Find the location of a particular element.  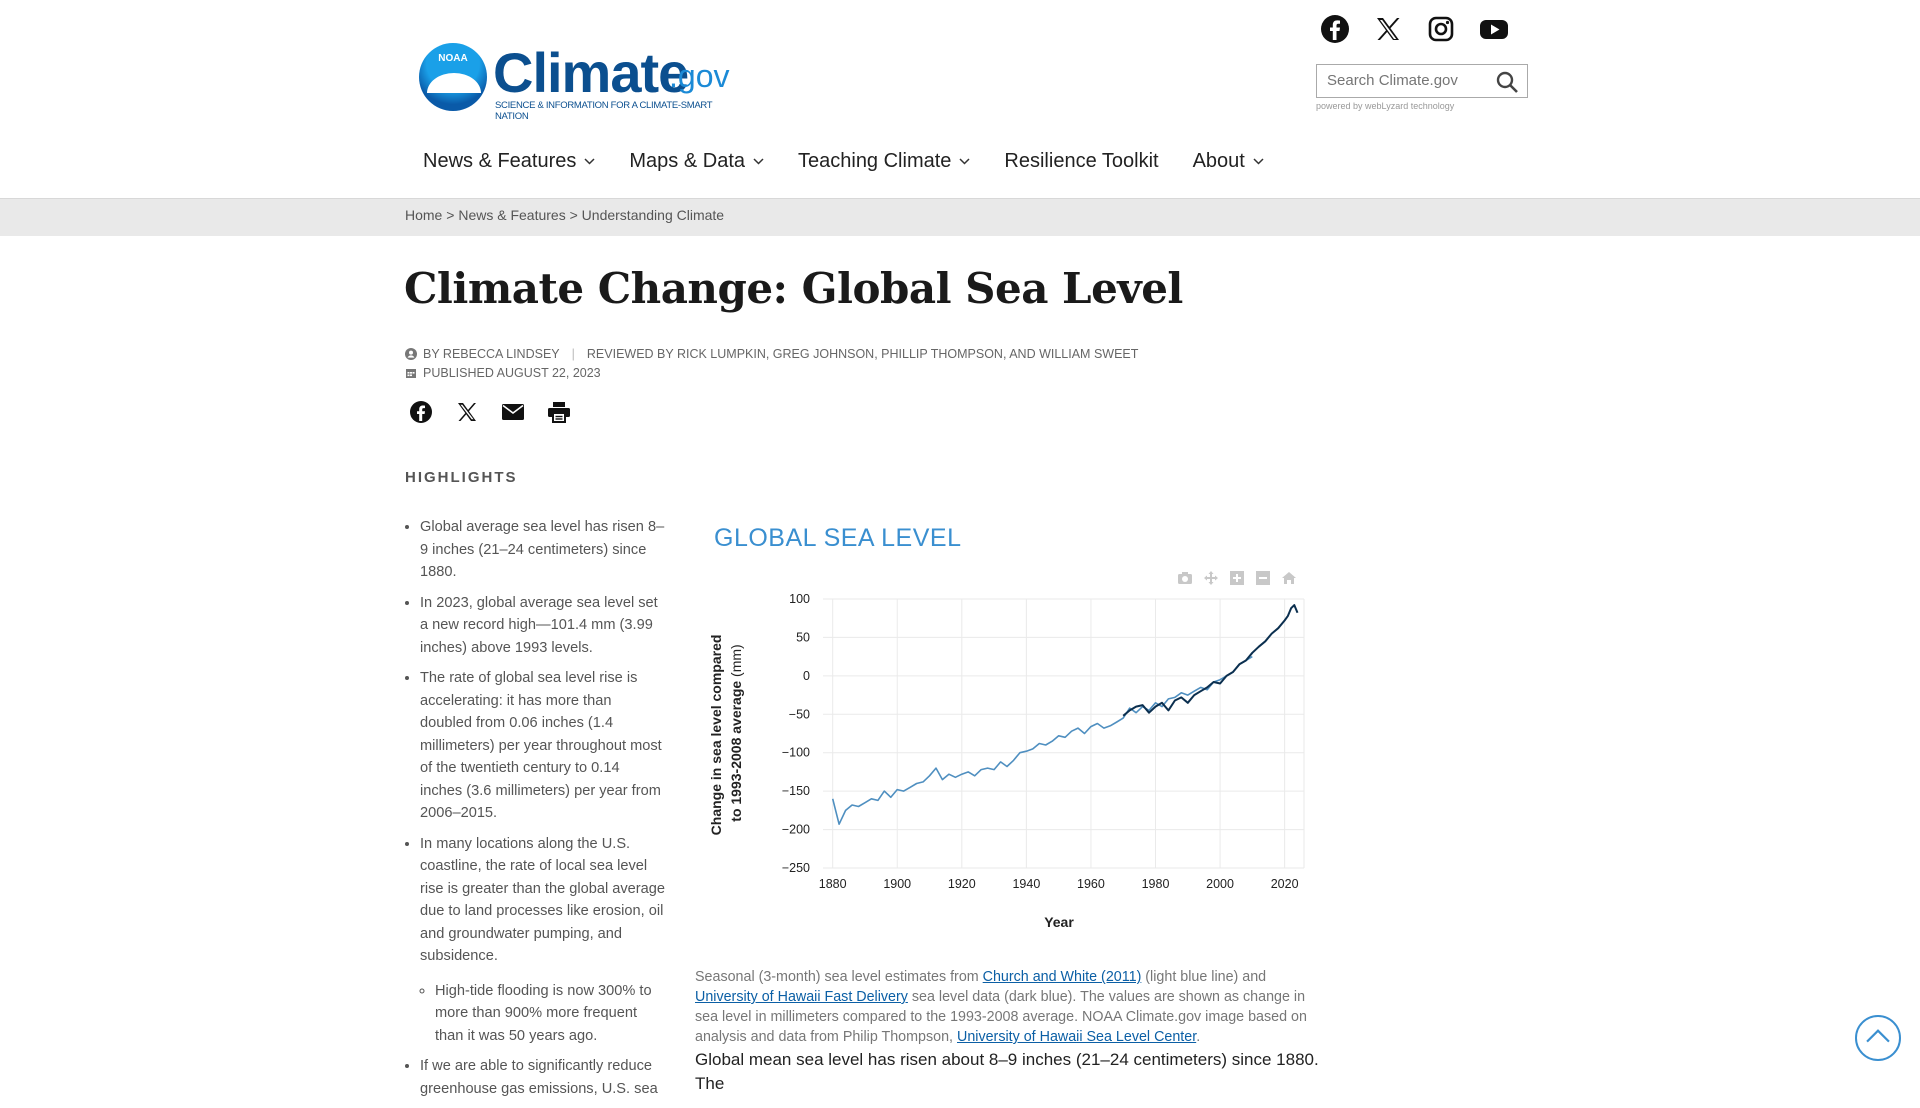

publish-date: PUBLISHED AUGUST 22, 2023 is located at coordinates (503, 373).